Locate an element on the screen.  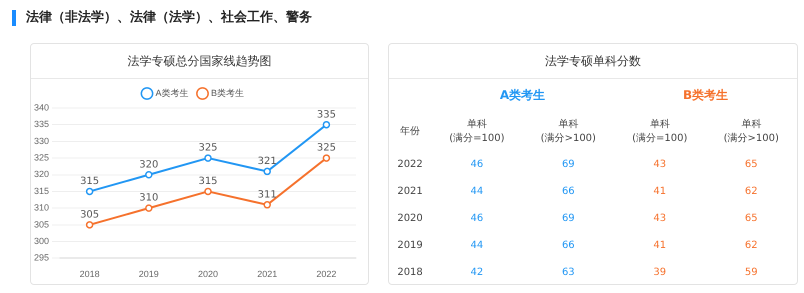
y-tick-label: 315 is located at coordinates (42, 191).